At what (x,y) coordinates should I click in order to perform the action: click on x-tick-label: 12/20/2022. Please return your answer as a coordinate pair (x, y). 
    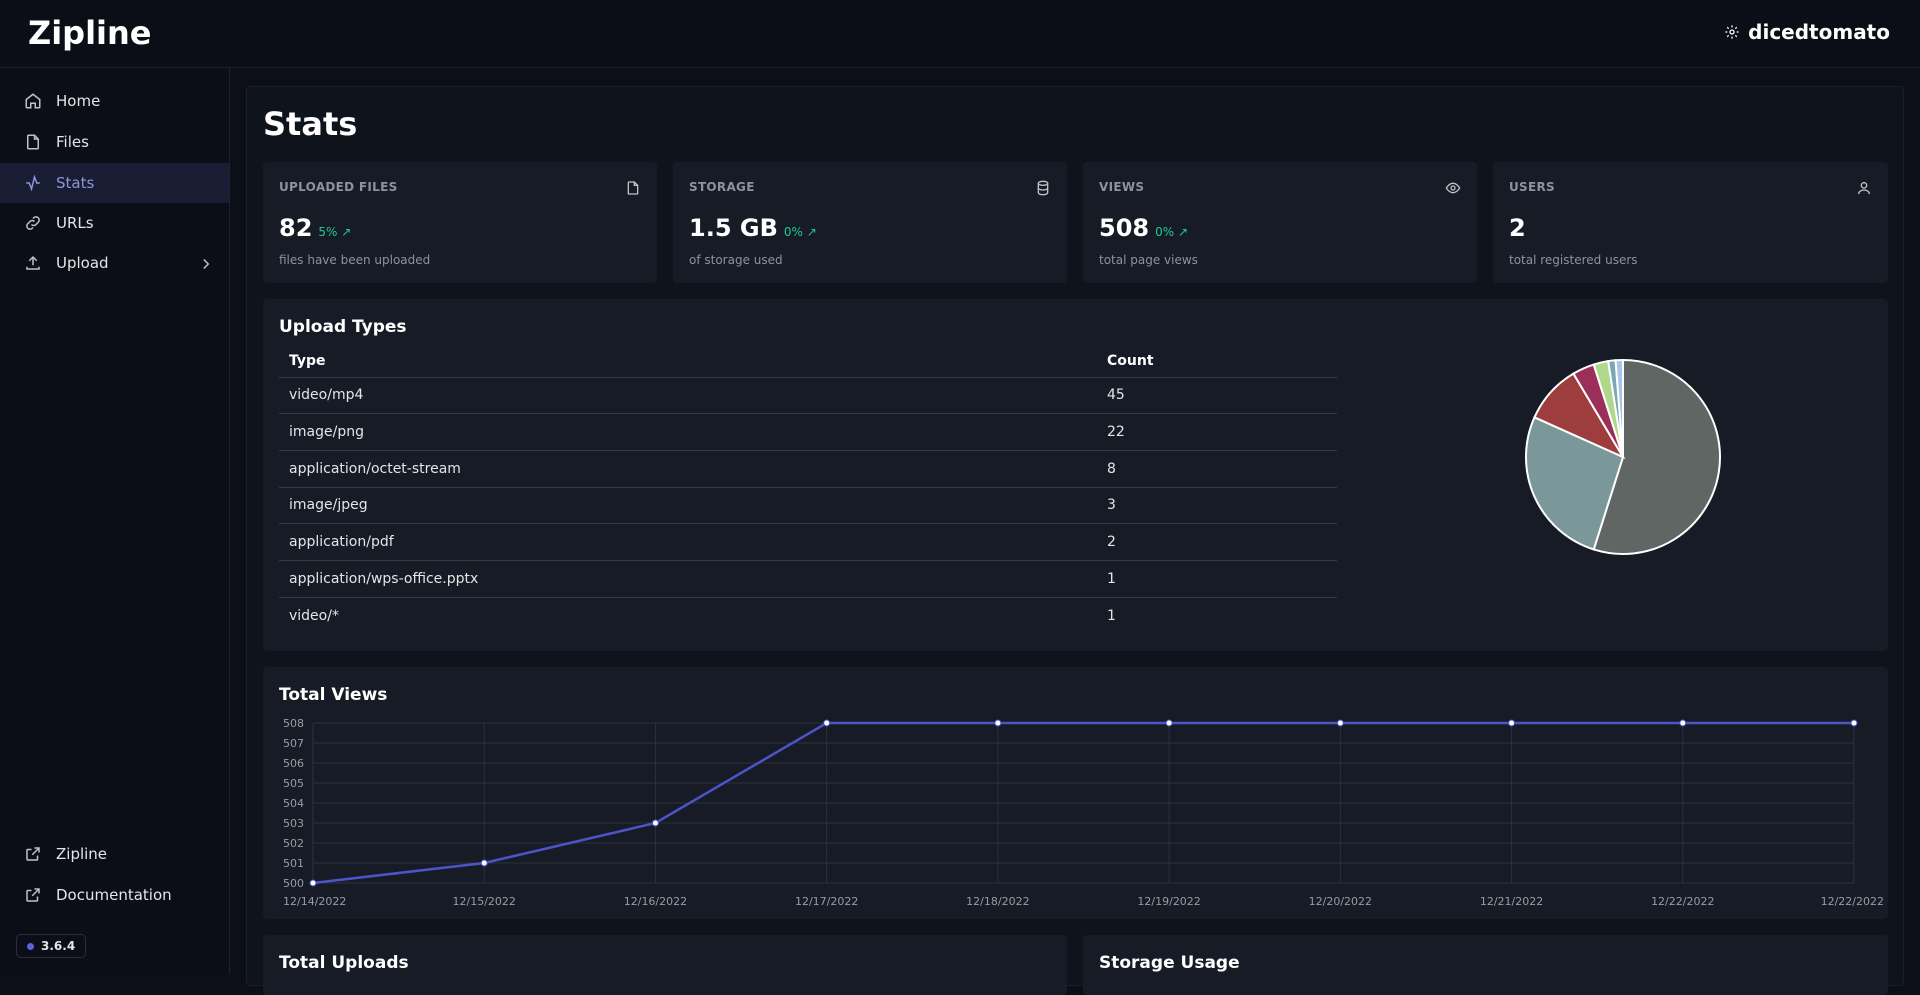
    Looking at the image, I should click on (1340, 901).